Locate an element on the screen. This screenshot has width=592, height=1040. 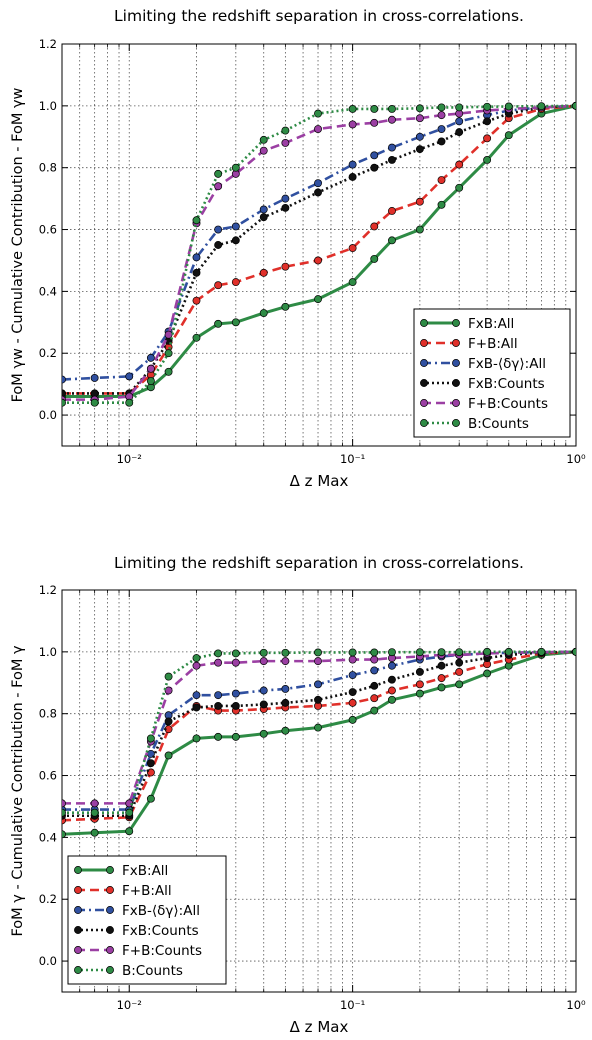
x-tick-label: 10⁰ is located at coordinates (576, 459).